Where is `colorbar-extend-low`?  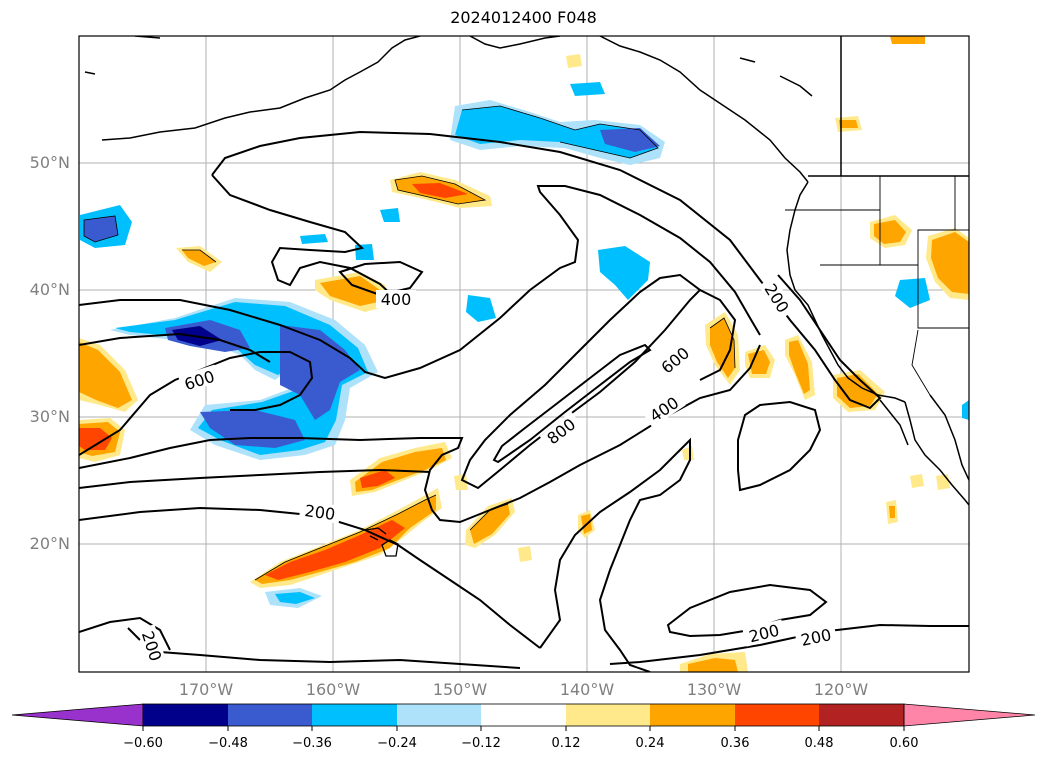 colorbar-extend-low is located at coordinates (77, 715).